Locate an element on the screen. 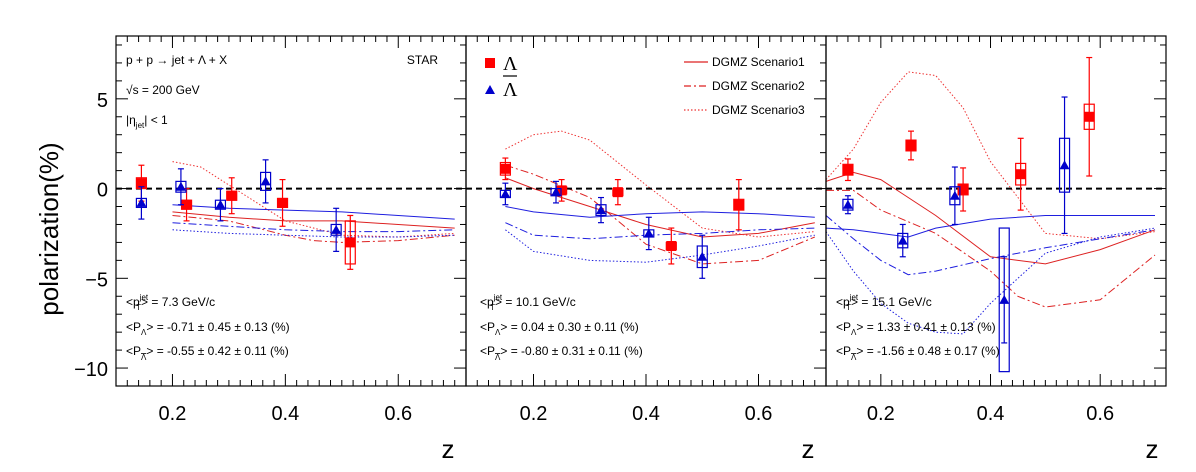  x-axis-label-panel3: z is located at coordinates (1152, 449).